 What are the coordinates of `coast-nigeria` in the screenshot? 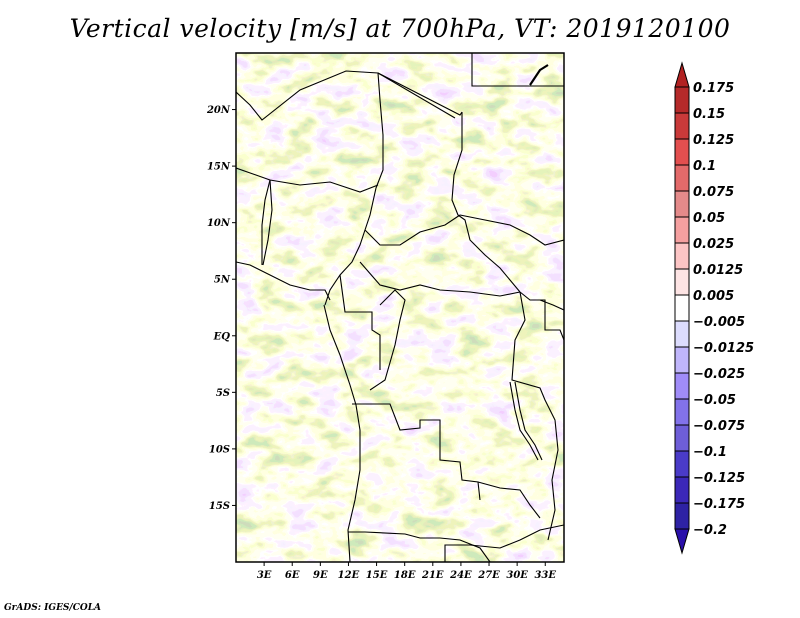 It's located at (283, 281).